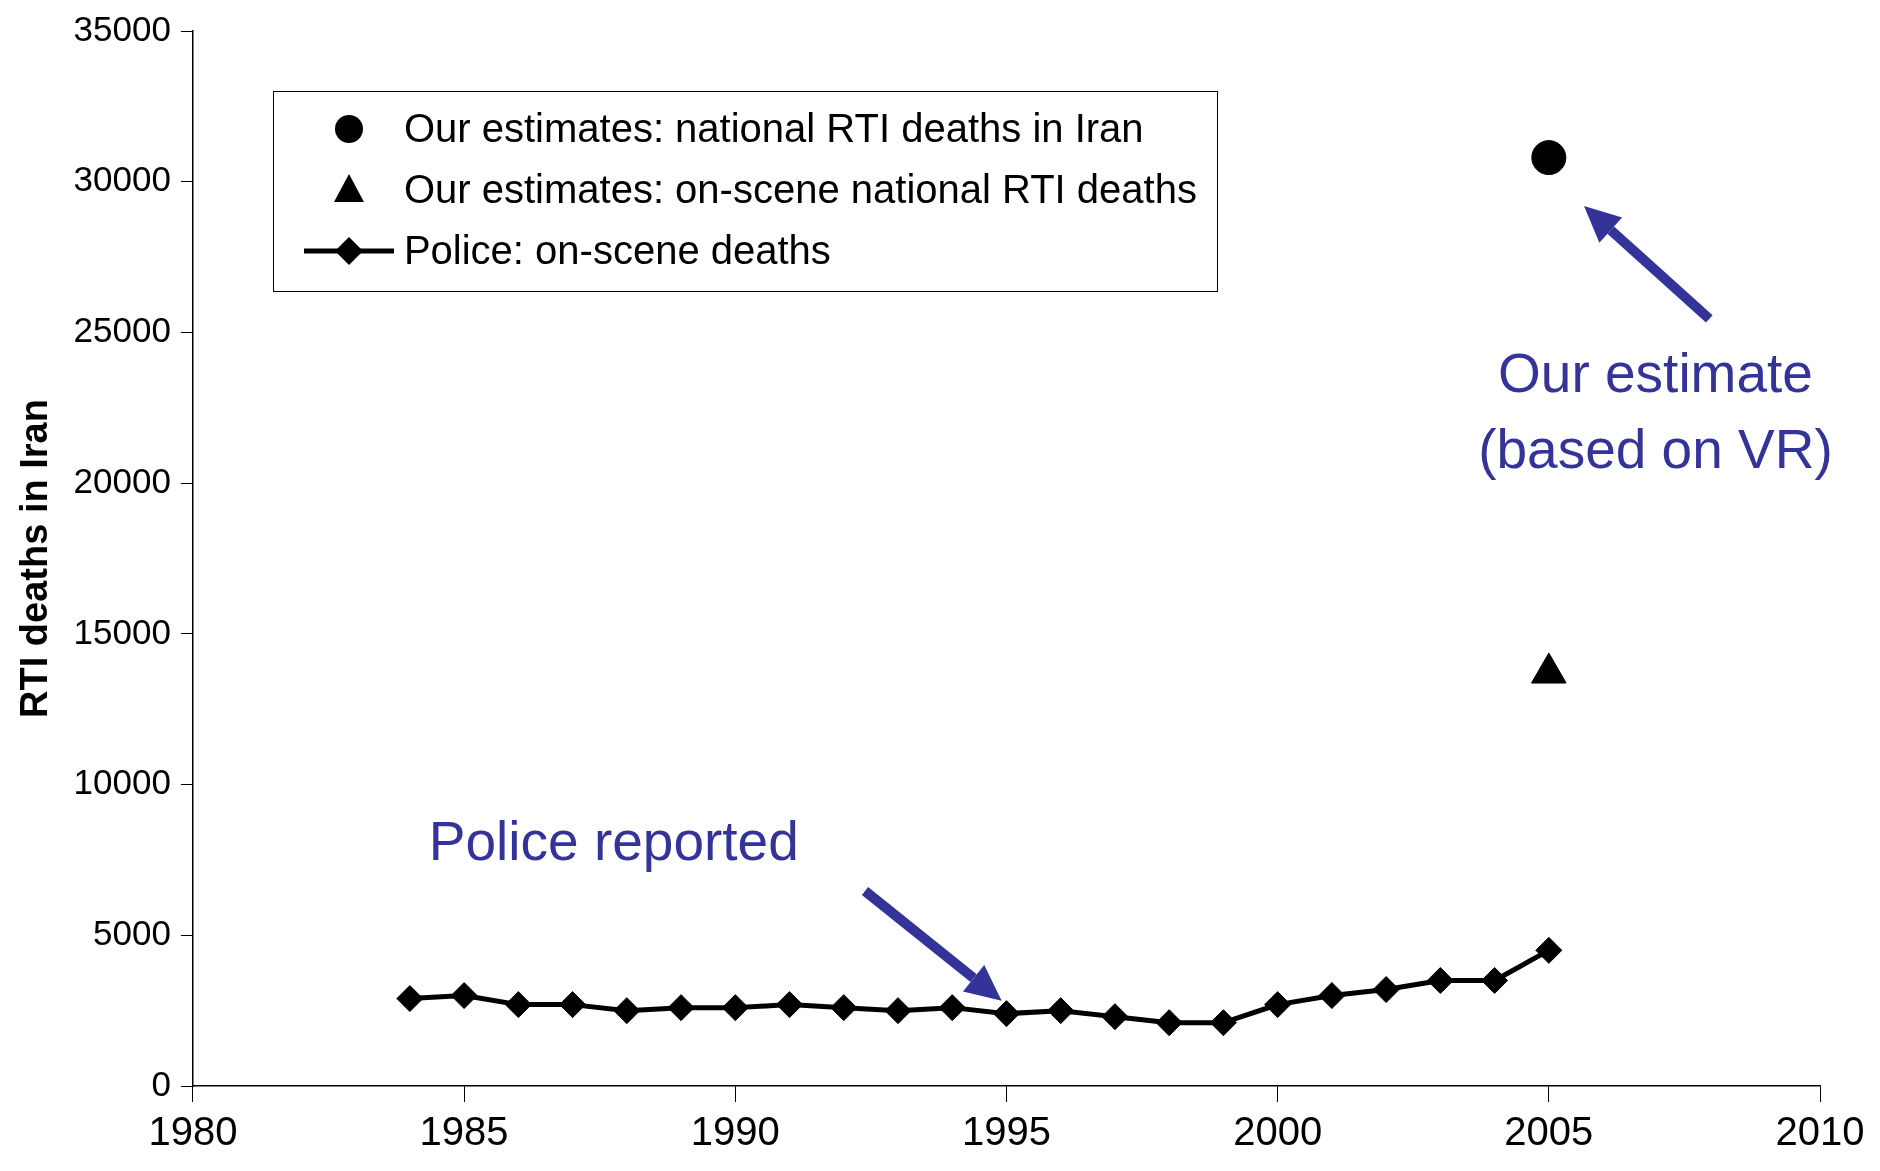 Image resolution: width=1880 pixels, height=1171 pixels. I want to click on y-tick-label: 20000, so click(122, 480).